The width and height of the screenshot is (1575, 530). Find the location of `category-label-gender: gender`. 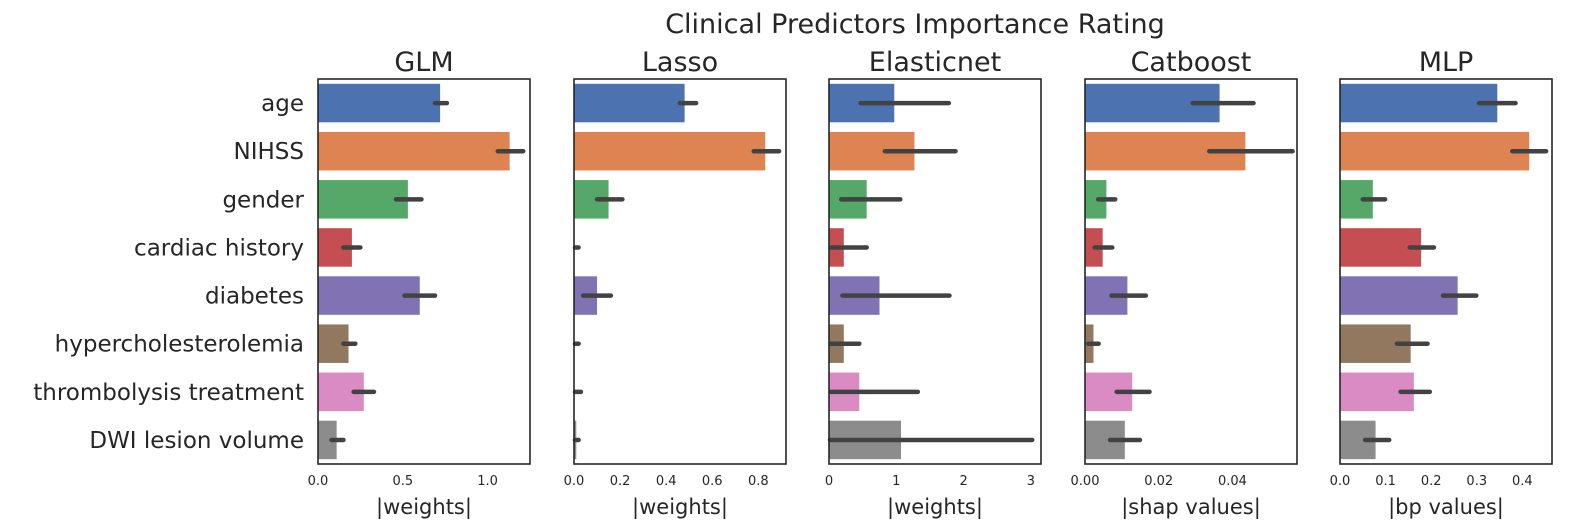

category-label-gender: gender is located at coordinates (263, 200).